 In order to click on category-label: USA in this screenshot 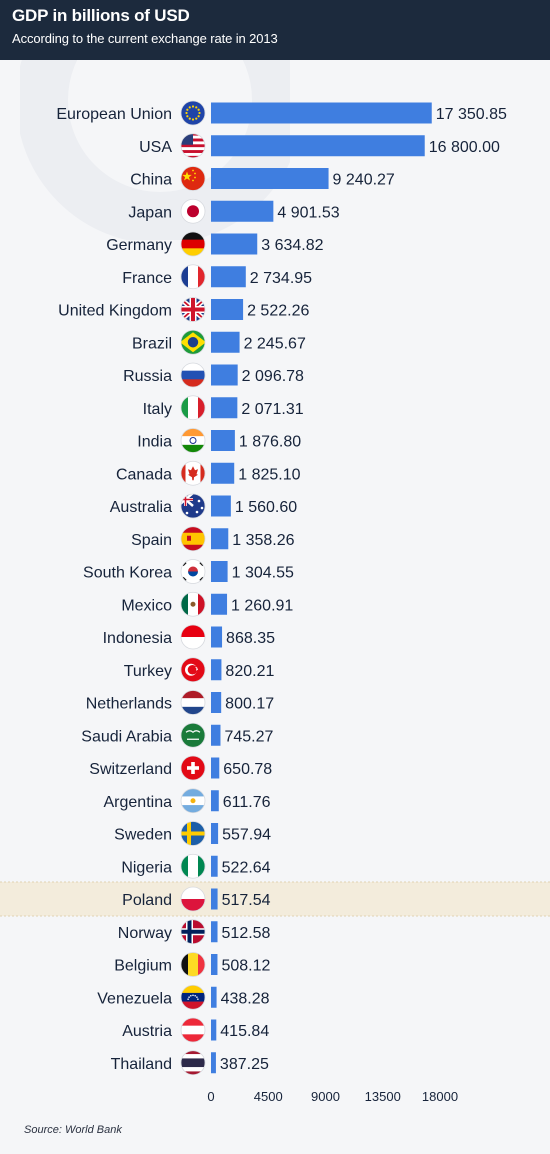, I will do `click(155, 147)`.